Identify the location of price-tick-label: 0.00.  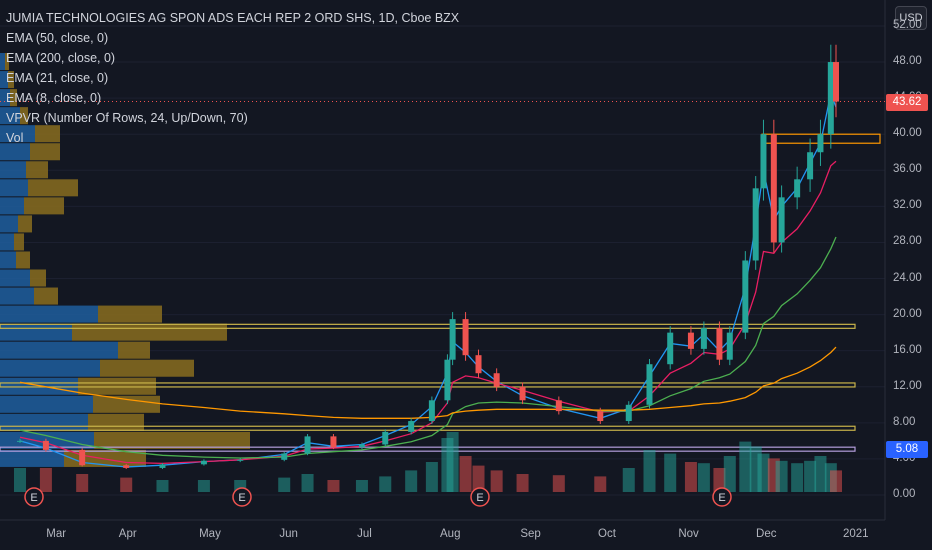
(904, 494).